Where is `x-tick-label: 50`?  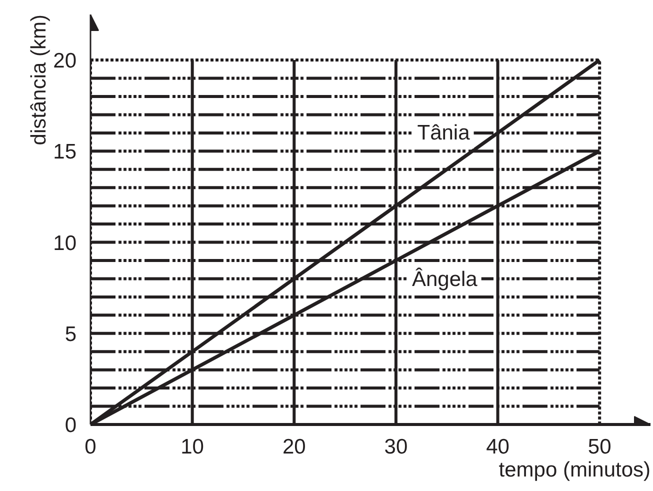 x-tick-label: 50 is located at coordinates (600, 447).